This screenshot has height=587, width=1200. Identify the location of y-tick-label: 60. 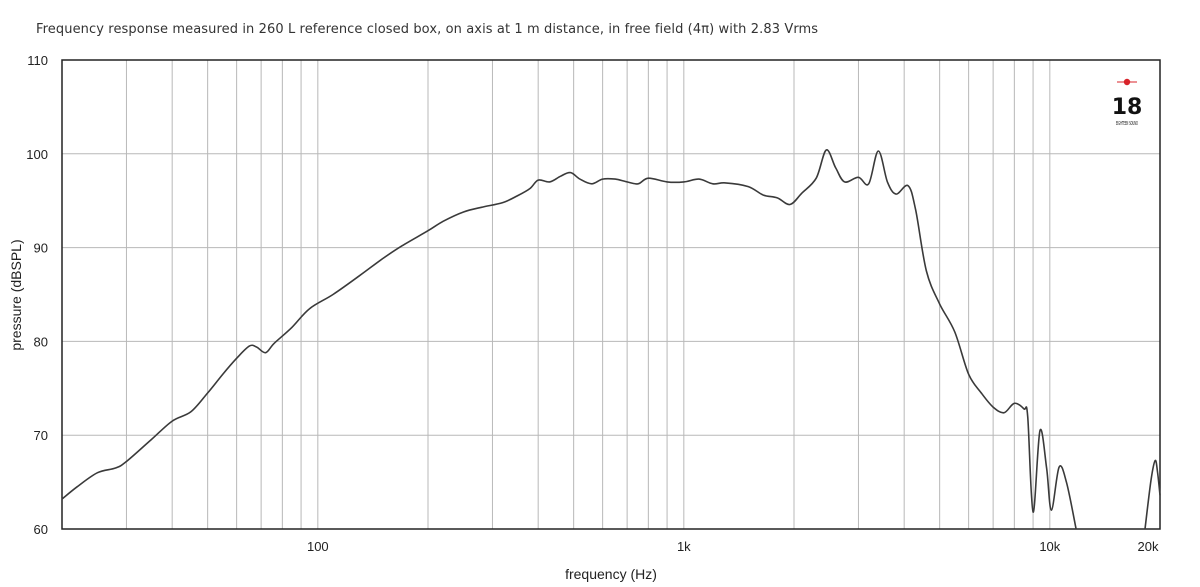
(41, 529).